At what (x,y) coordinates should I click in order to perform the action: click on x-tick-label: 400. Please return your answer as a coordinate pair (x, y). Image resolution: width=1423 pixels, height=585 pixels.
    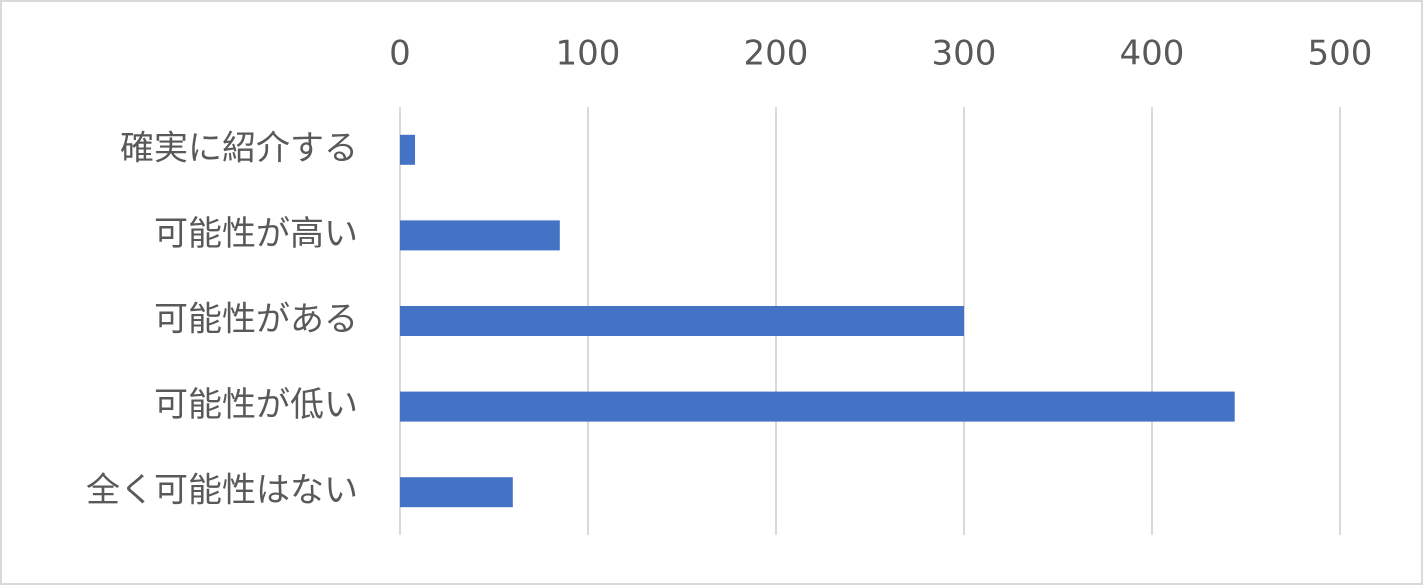
    Looking at the image, I should click on (1152, 54).